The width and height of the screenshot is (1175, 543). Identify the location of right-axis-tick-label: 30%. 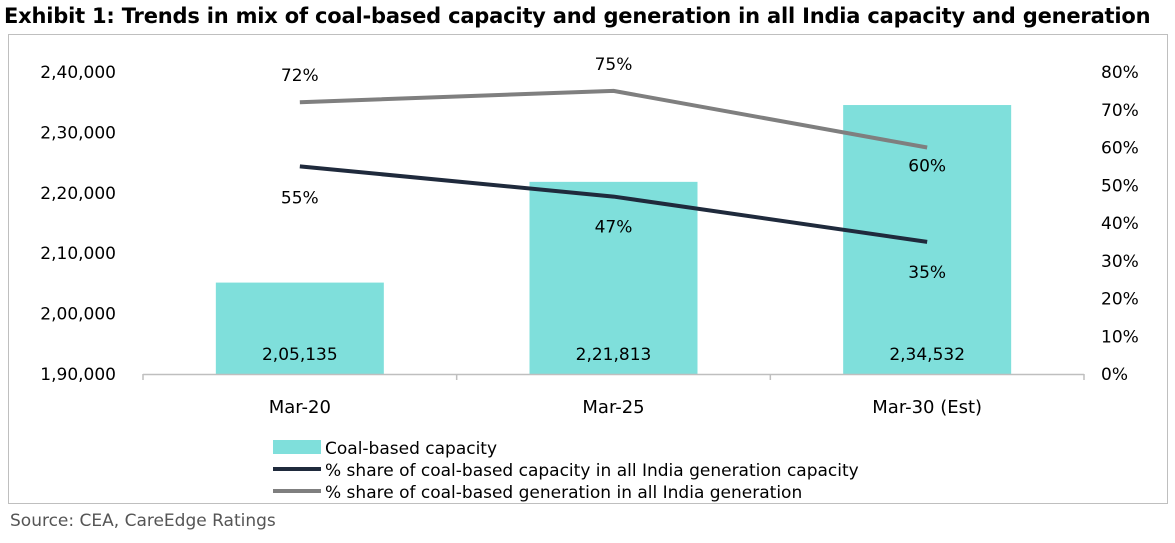
(1120, 262).